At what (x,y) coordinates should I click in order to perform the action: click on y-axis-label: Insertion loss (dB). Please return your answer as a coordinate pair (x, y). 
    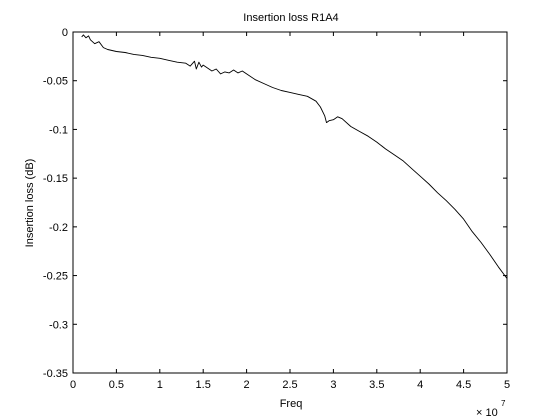
    Looking at the image, I should click on (30, 203).